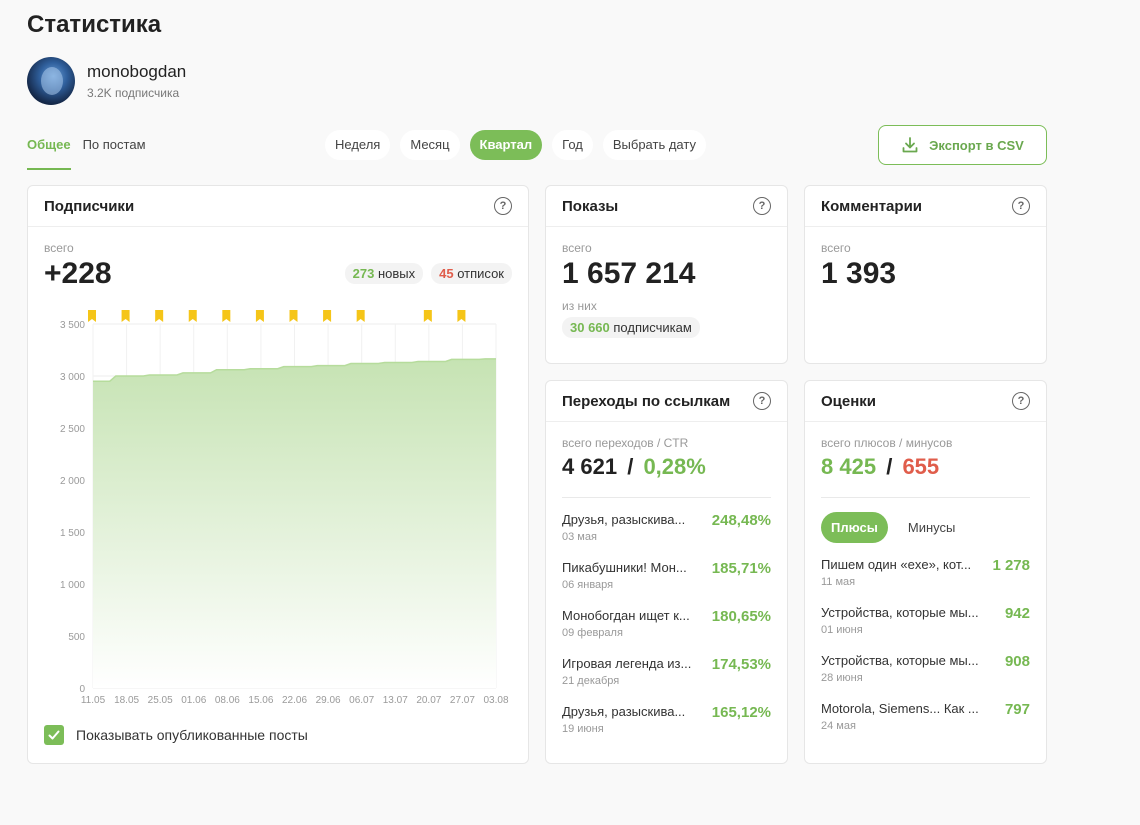 The width and height of the screenshot is (1140, 825). I want to click on list-item: Motorola, Siemens... Как ... 24 мая 797, so click(925, 725).